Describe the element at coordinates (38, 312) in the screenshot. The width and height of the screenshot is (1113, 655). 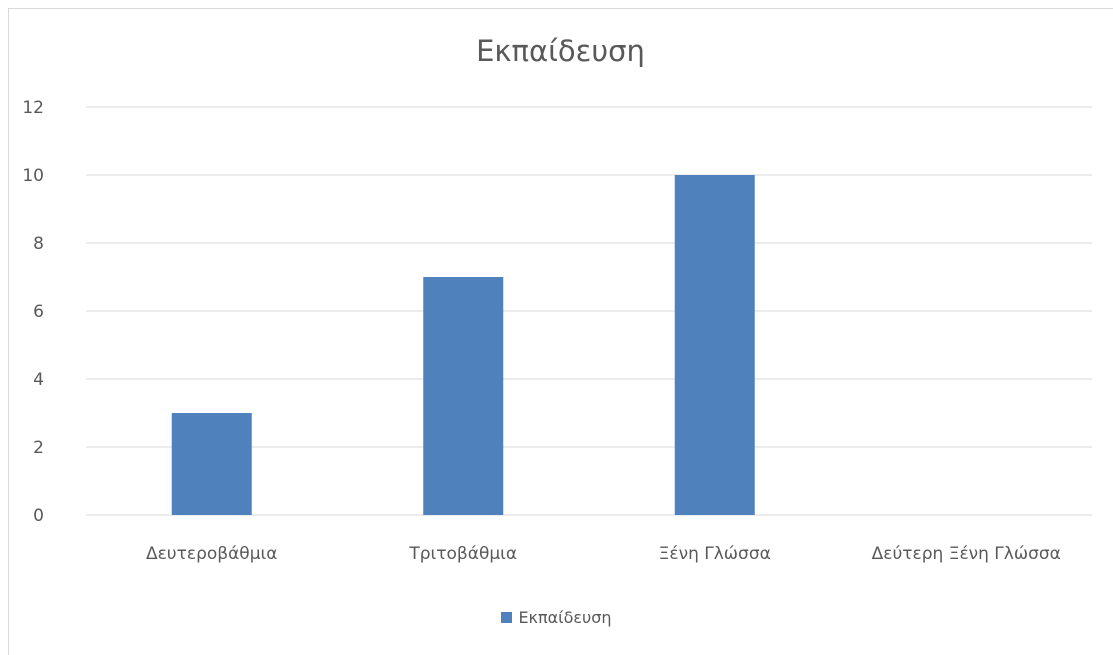
I see `y-tick-label: 6` at that location.